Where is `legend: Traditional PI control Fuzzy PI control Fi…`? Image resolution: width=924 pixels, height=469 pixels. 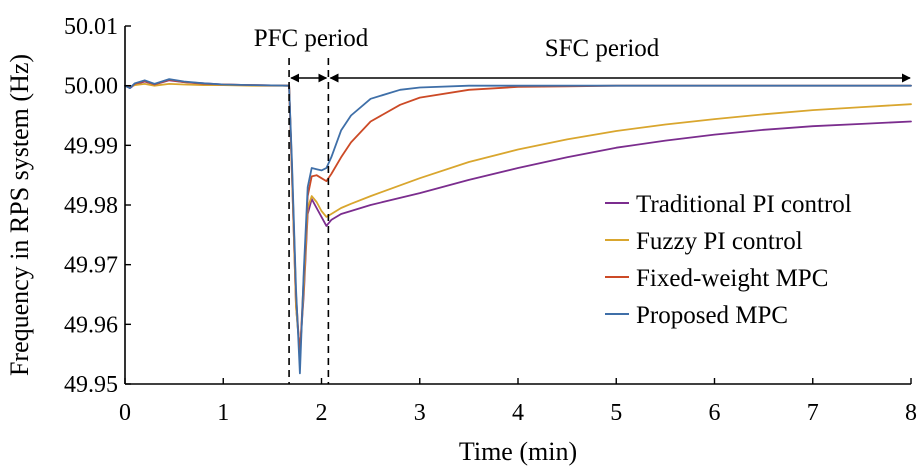 legend: Traditional PI control Fuzzy PI control Fi… is located at coordinates (728, 260).